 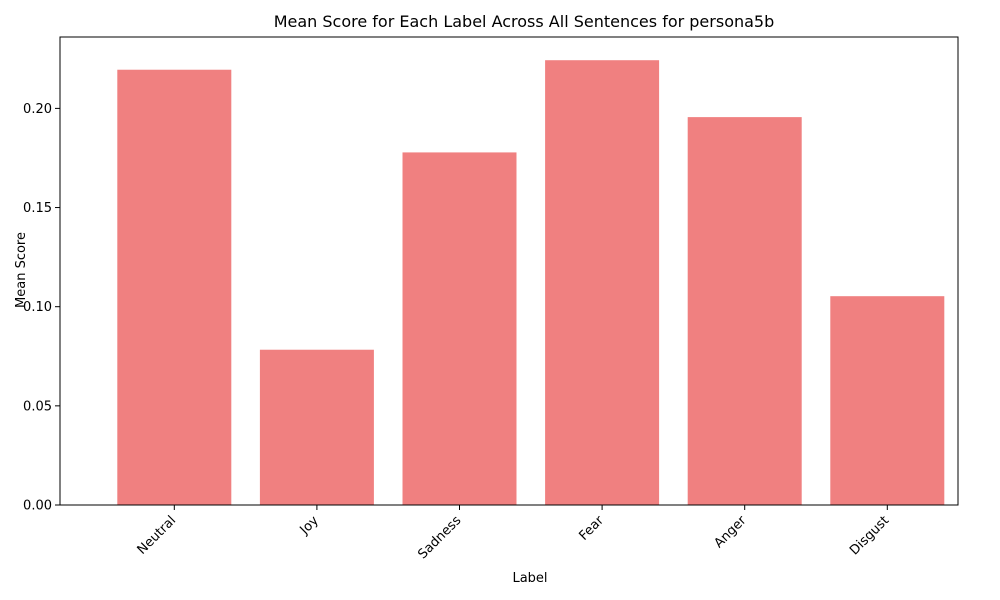 I want to click on x-axis-ticks: Neutral Joy Sadness Fear Anger Disgust, so click(x=513, y=533).